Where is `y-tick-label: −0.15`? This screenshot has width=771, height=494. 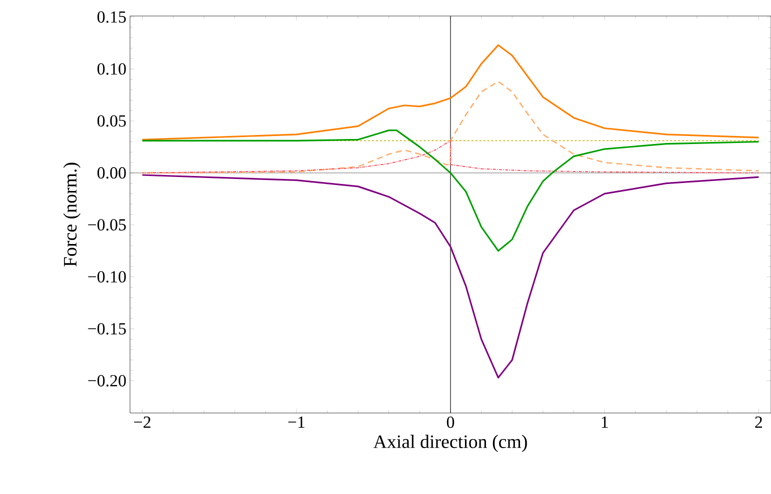
y-tick-label: −0.15 is located at coordinates (107, 329).